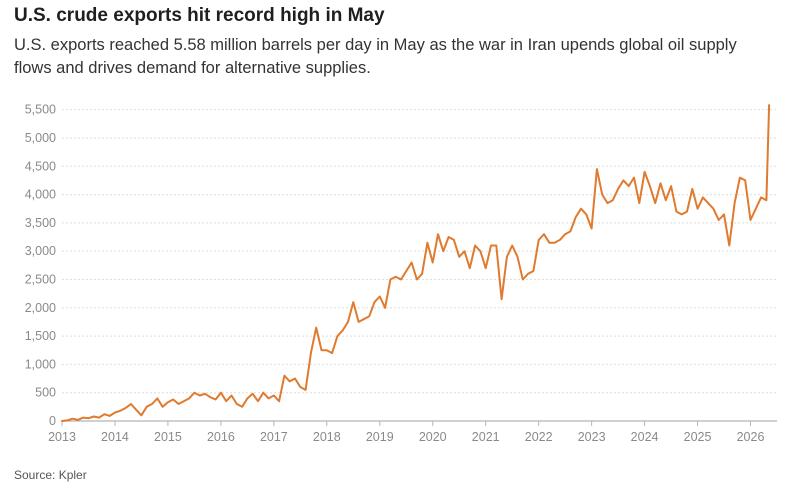 The width and height of the screenshot is (800, 491). Describe the element at coordinates (40, 364) in the screenshot. I see `y-tick-label: 1,000` at that location.